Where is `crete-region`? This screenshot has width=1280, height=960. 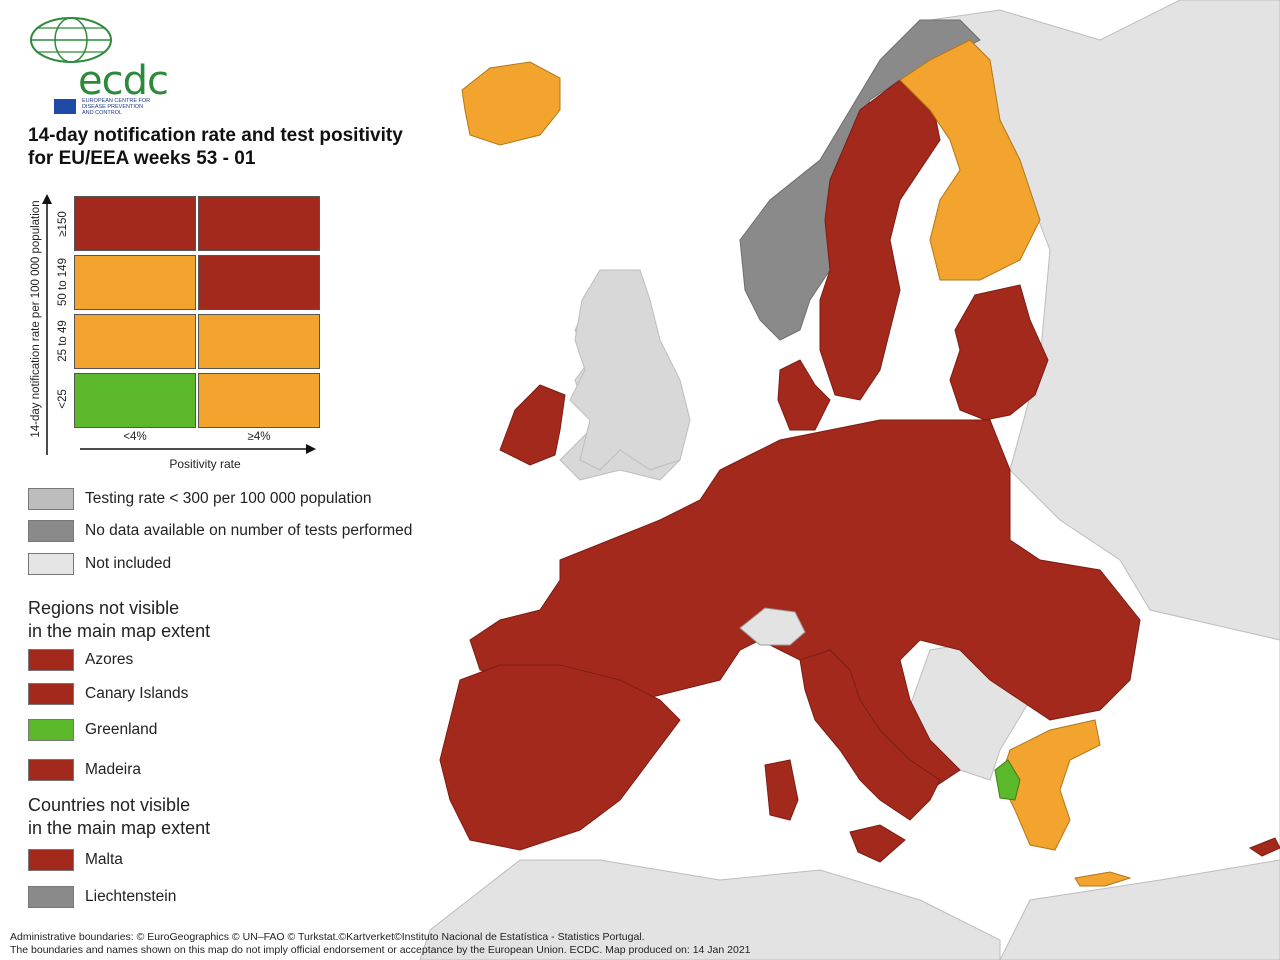 crete-region is located at coordinates (1103, 879).